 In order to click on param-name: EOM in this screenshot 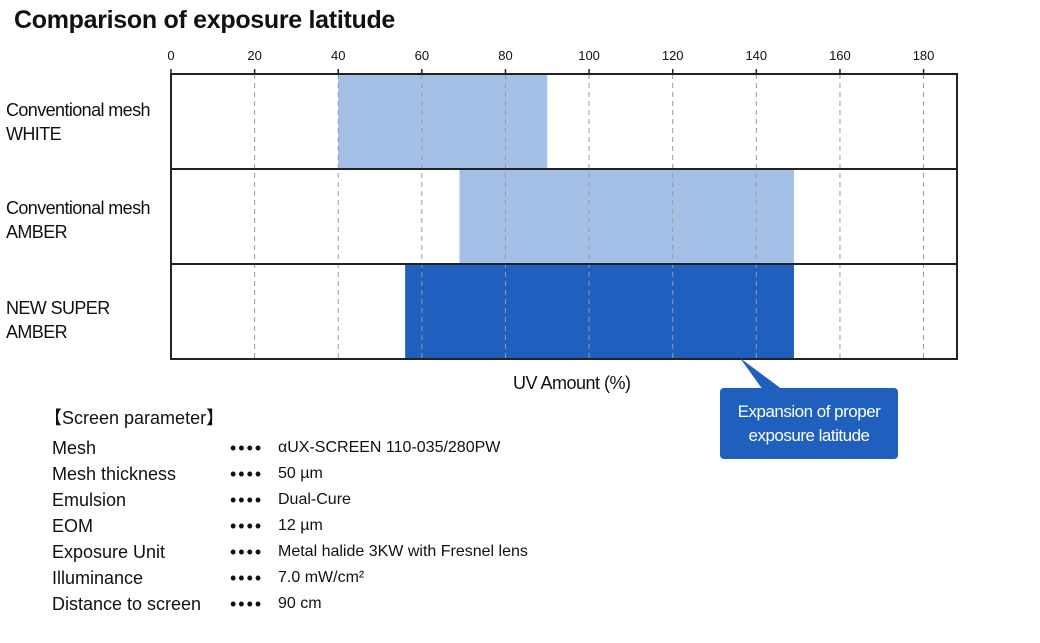, I will do `click(73, 526)`.